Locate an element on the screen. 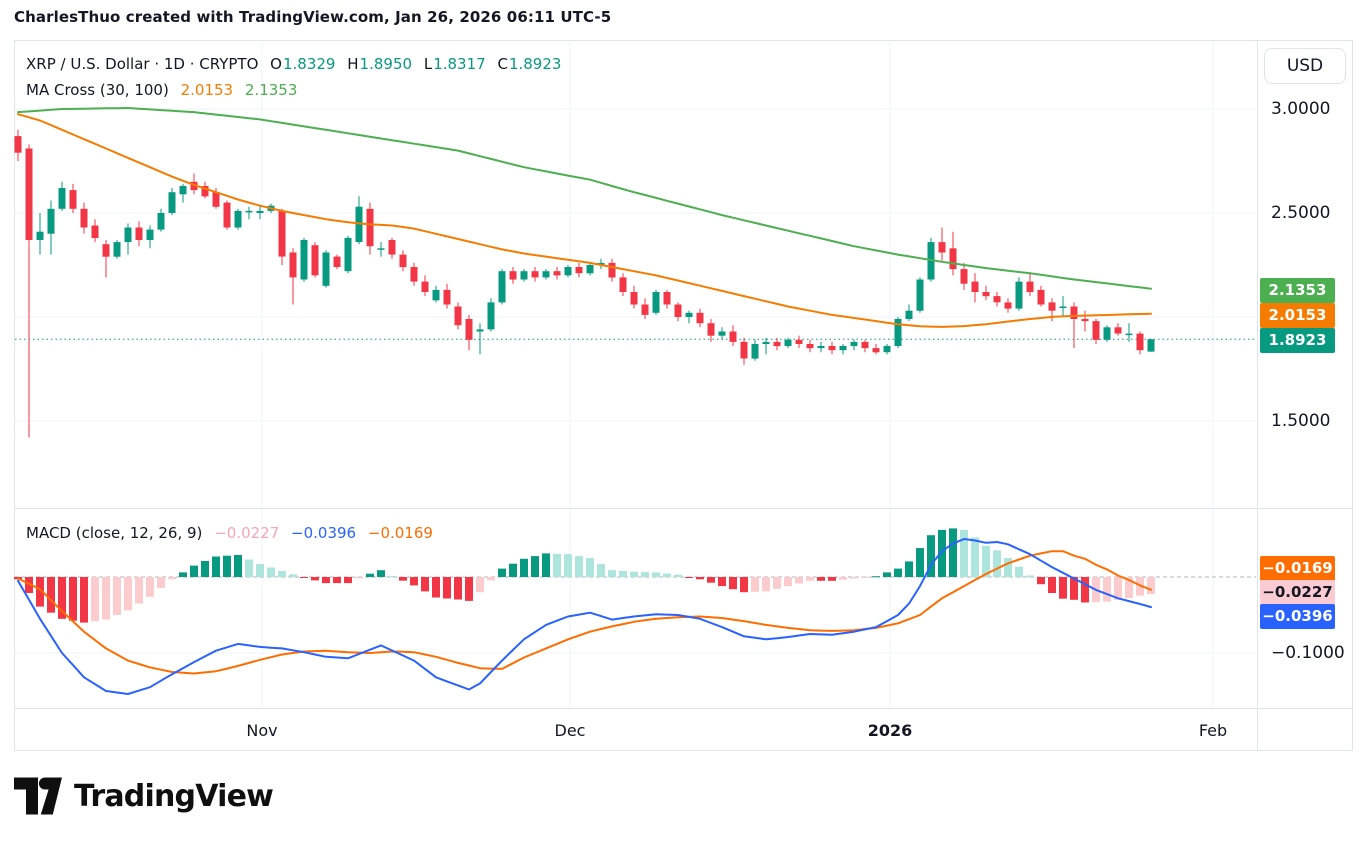 This screenshot has width=1367, height=843. price-tick-label: 2.5000 is located at coordinates (1301, 213).